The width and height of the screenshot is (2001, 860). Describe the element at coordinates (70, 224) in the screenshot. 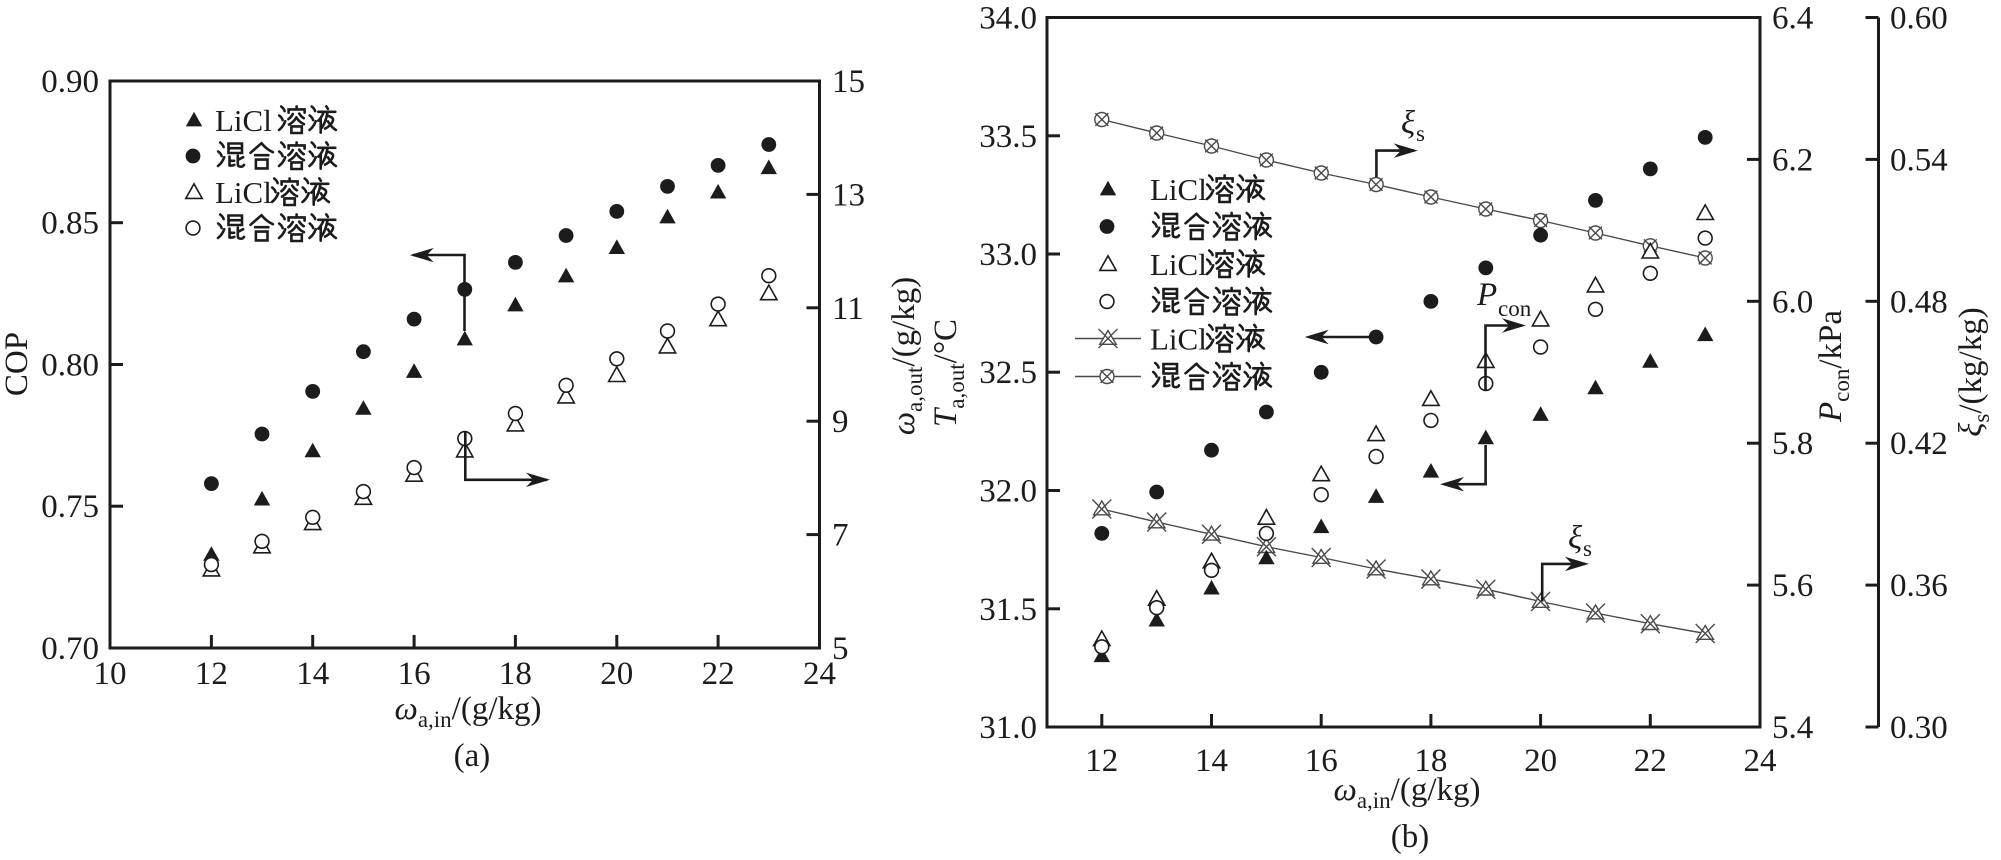

I see `svg-text: 0.85` at that location.